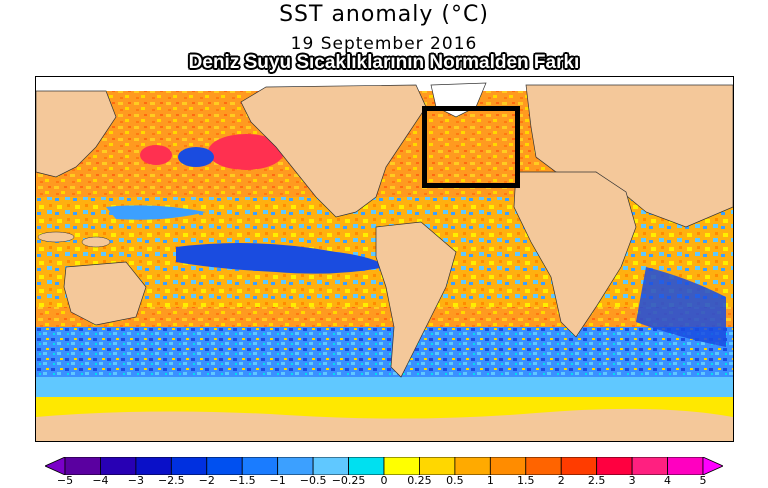  Describe the element at coordinates (703, 480) in the screenshot. I see `colorbar-tick-label: 5` at that location.